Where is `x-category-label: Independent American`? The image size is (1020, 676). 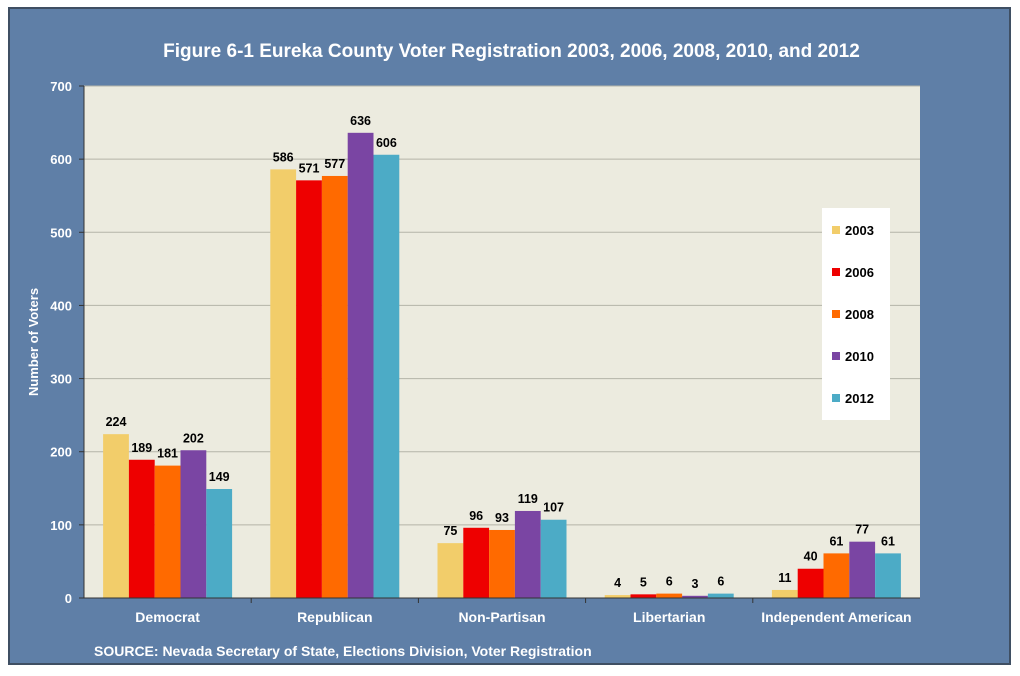
x-category-label: Independent American is located at coordinates (836, 617).